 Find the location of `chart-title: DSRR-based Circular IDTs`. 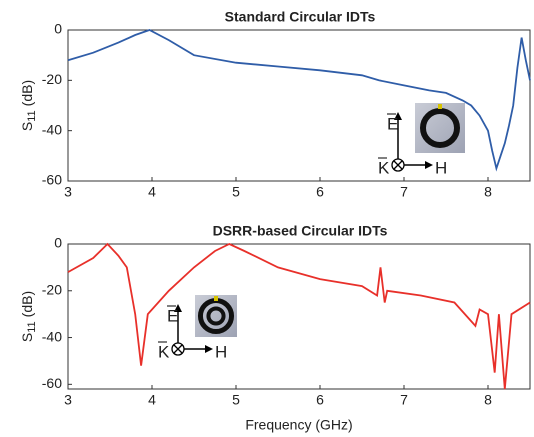

chart-title: DSRR-based Circular IDTs is located at coordinates (300, 231).